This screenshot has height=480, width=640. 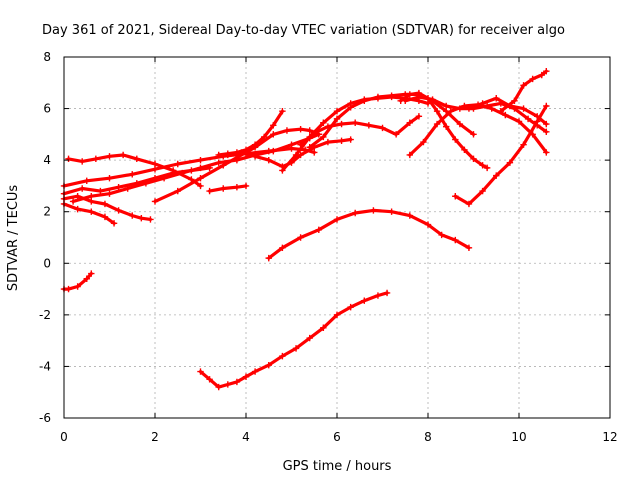 What do you see at coordinates (523, 91) in the screenshot?
I see `series-s22` at bounding box center [523, 91].